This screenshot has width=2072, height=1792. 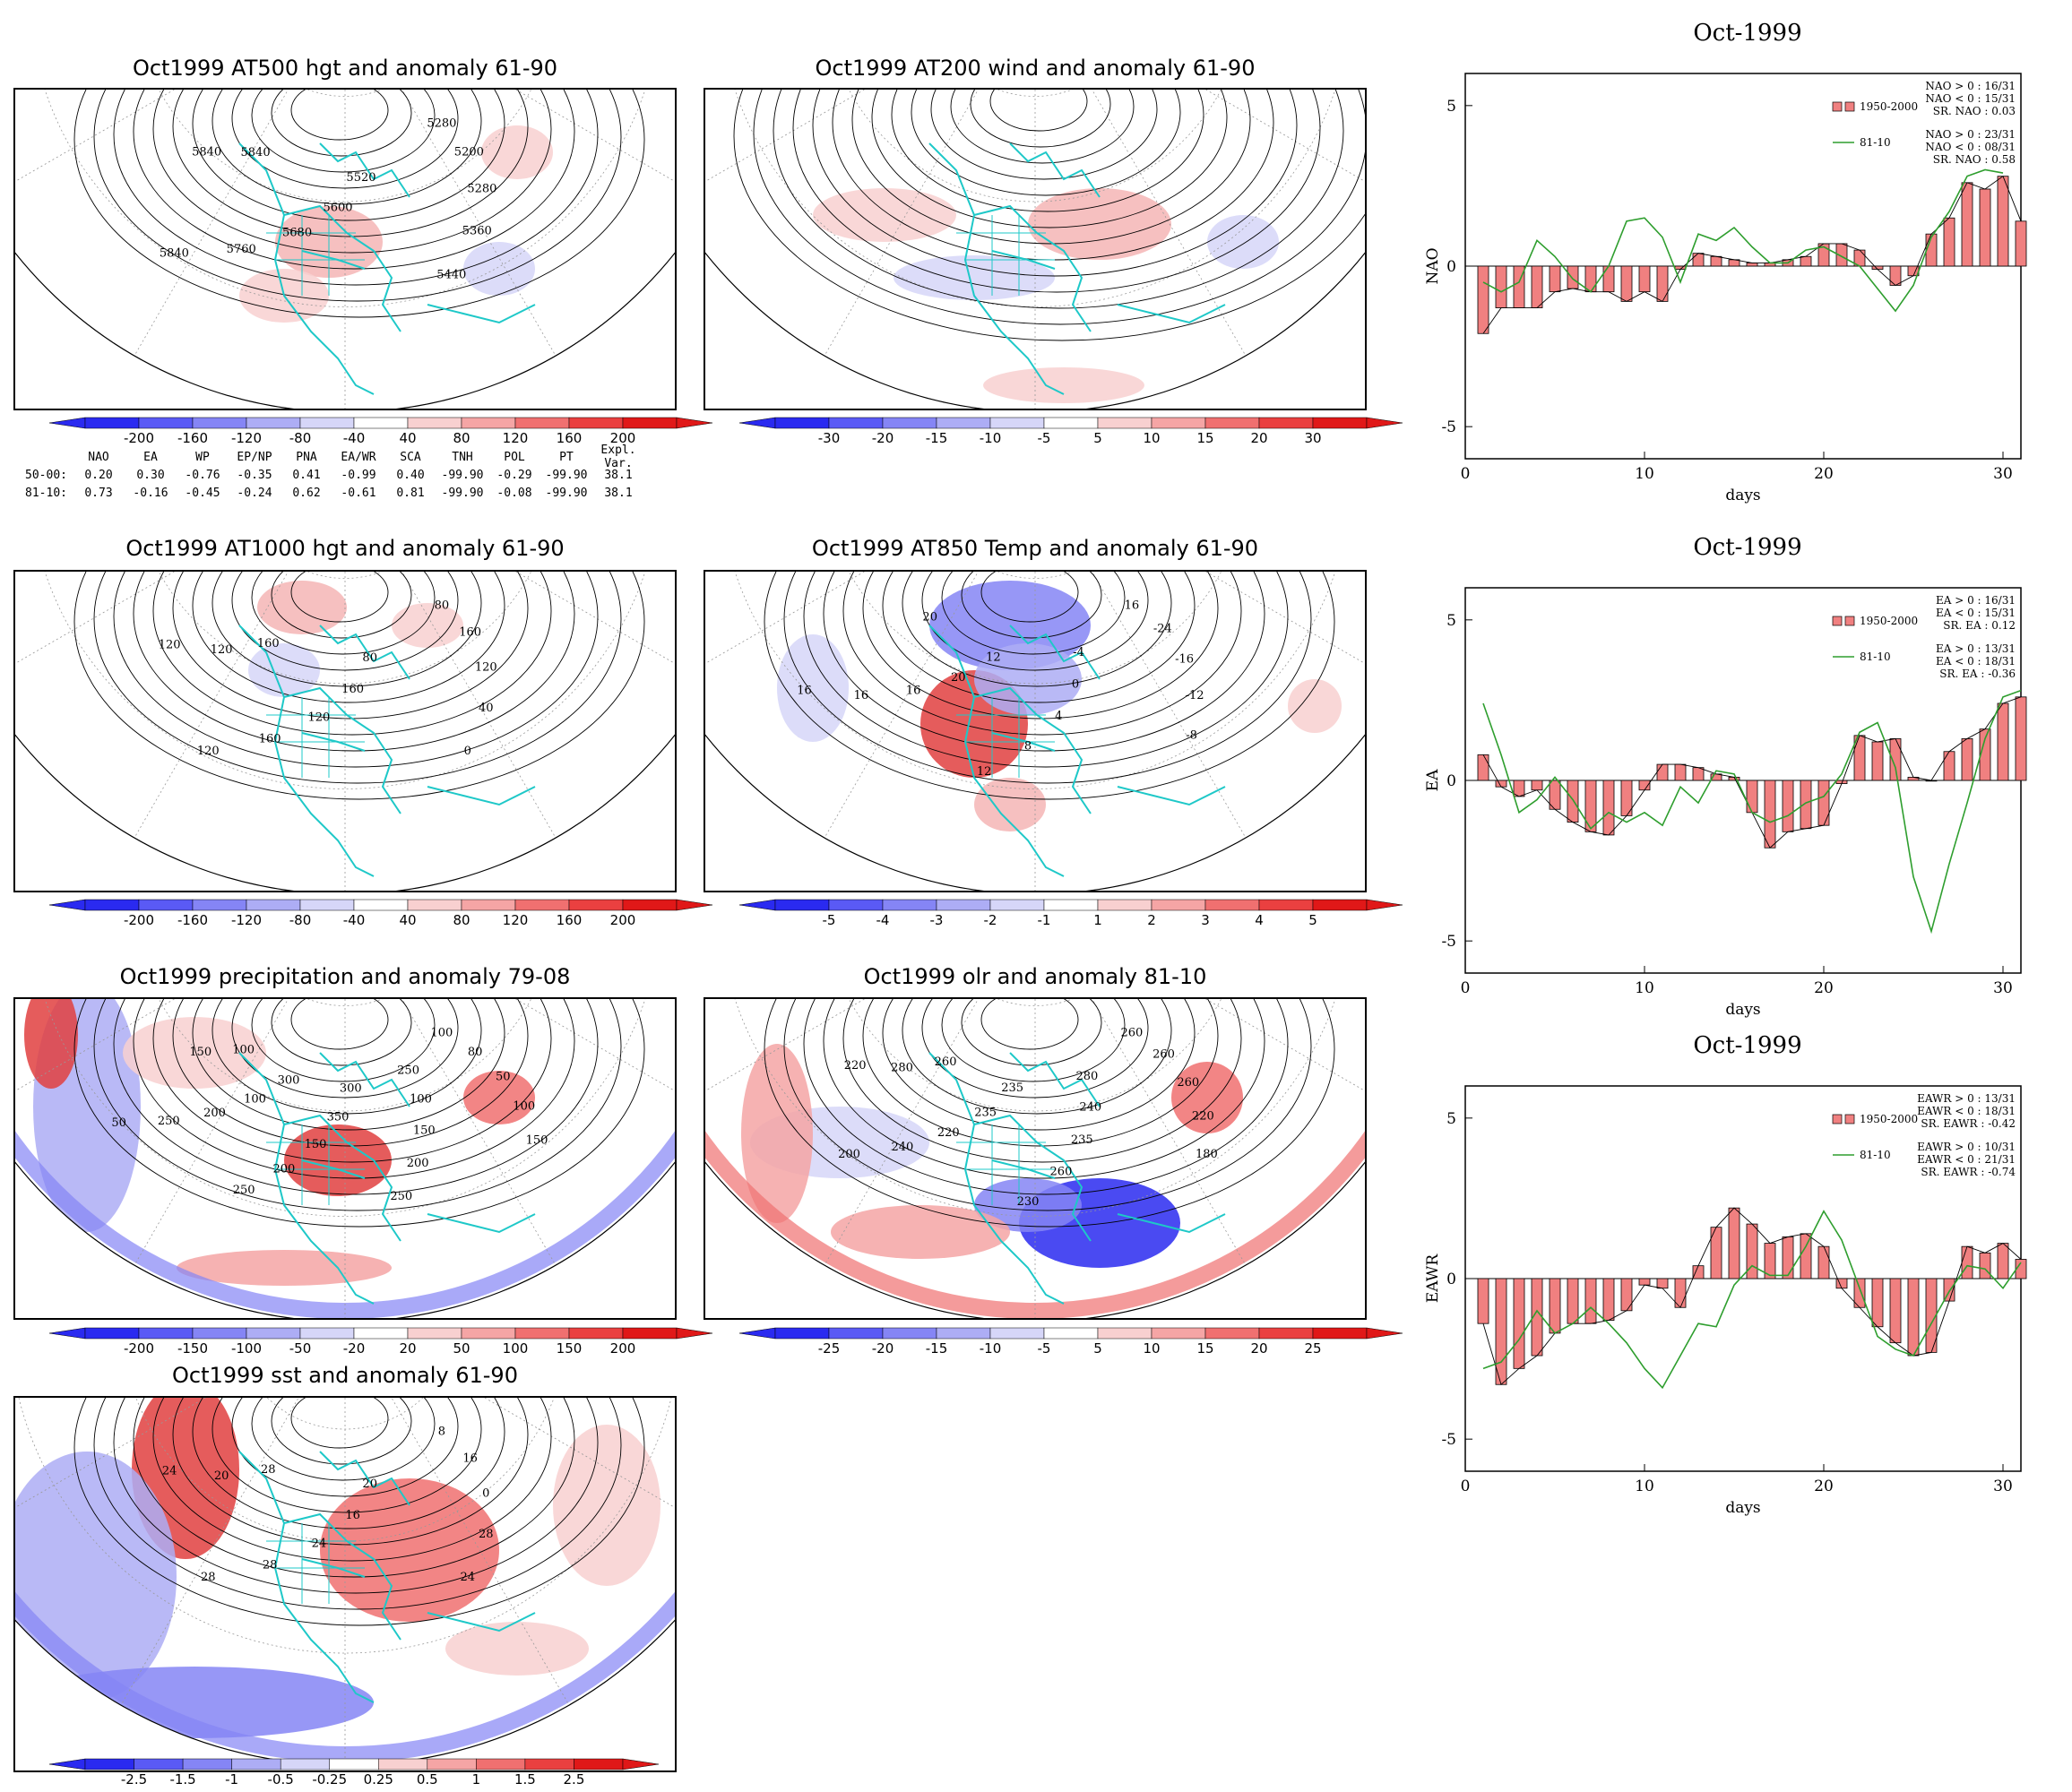 I want to click on legend-bar-swatch, so click(x=1837, y=621).